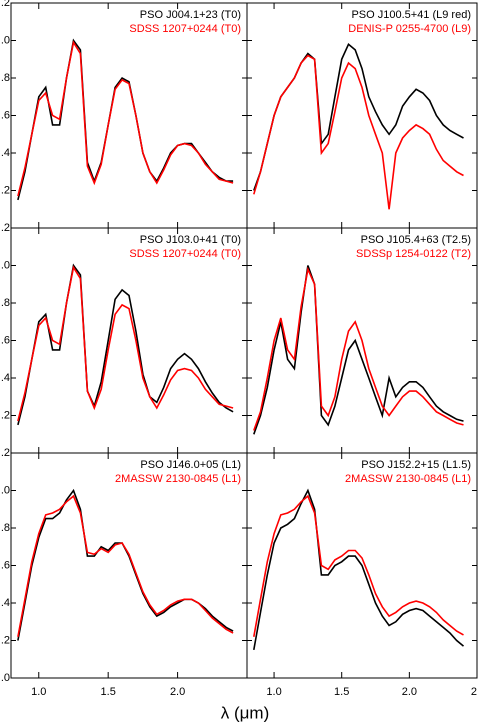 Image resolution: width=479 pixels, height=728 pixels. What do you see at coordinates (190, 240) in the screenshot?
I see `legend-entry: PSO J103.0+41 (T0)` at bounding box center [190, 240].